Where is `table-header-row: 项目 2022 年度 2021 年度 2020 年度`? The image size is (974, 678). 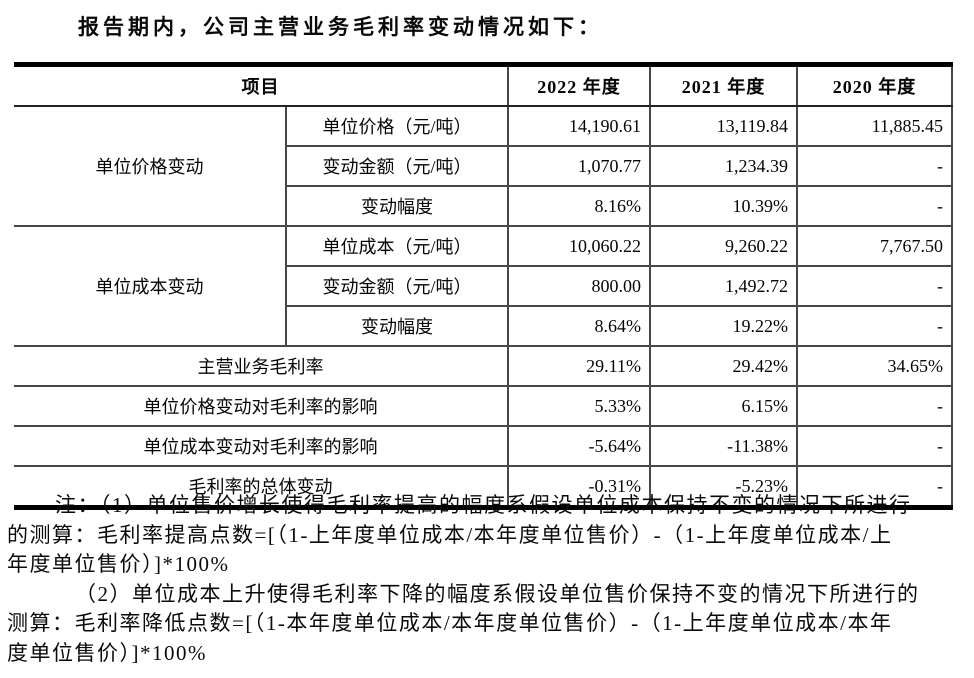
table-header-row: 项目 2022 年度 2021 年度 2020 年度 is located at coordinates (483, 84).